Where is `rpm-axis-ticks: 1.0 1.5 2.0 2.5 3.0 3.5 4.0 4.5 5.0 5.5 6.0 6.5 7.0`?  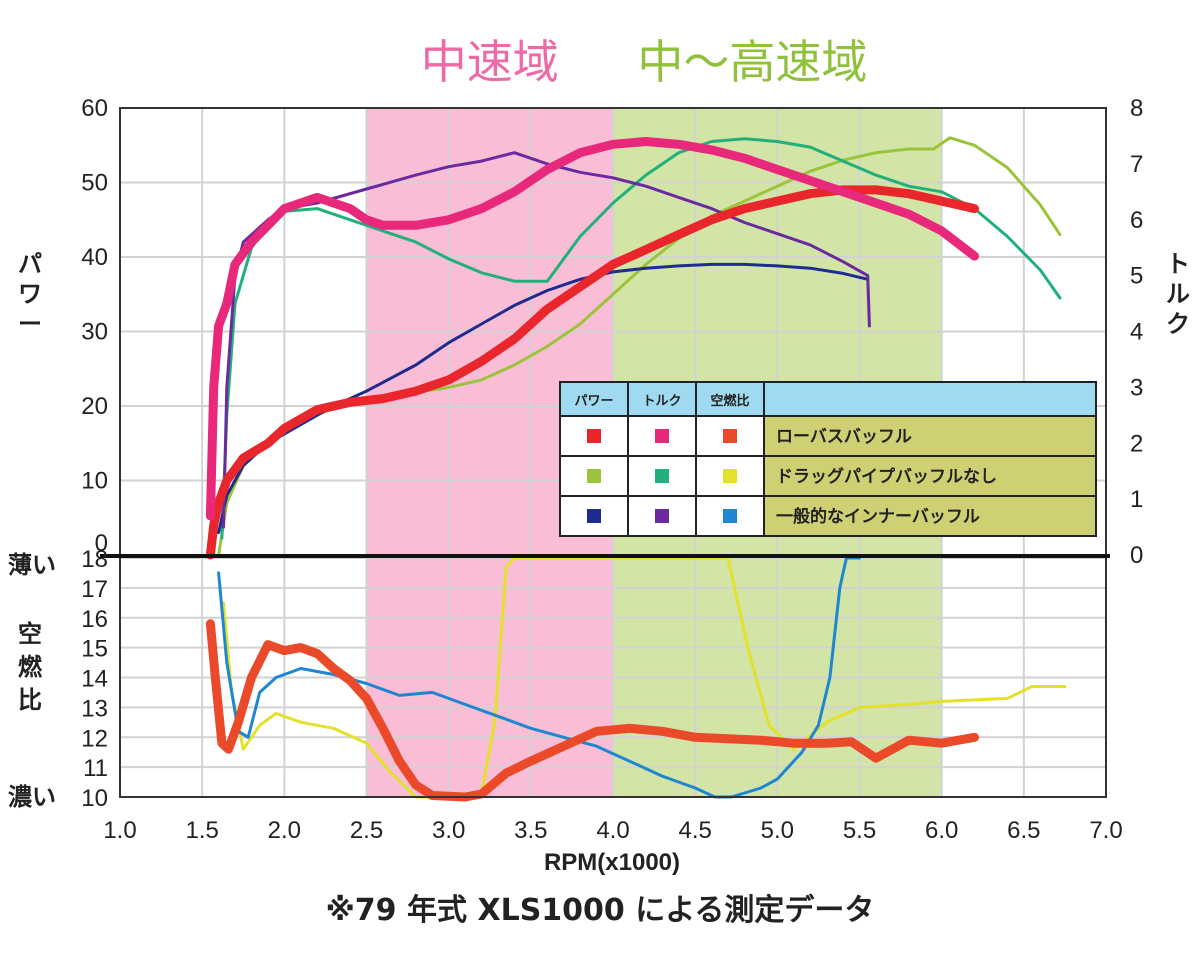 rpm-axis-ticks: 1.0 1.5 2.0 2.5 3.0 3.5 4.0 4.5 5.0 5.5 6.0 6.5 7.0 is located at coordinates (612, 830).